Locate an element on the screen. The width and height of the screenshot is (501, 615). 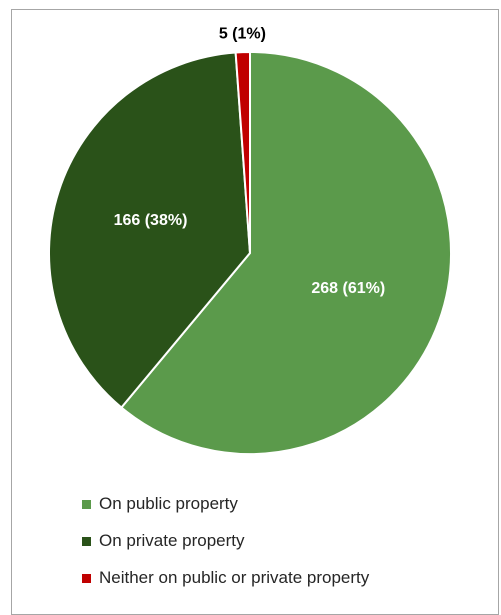
data-label-neither: 5 (1%) is located at coordinates (242, 33).